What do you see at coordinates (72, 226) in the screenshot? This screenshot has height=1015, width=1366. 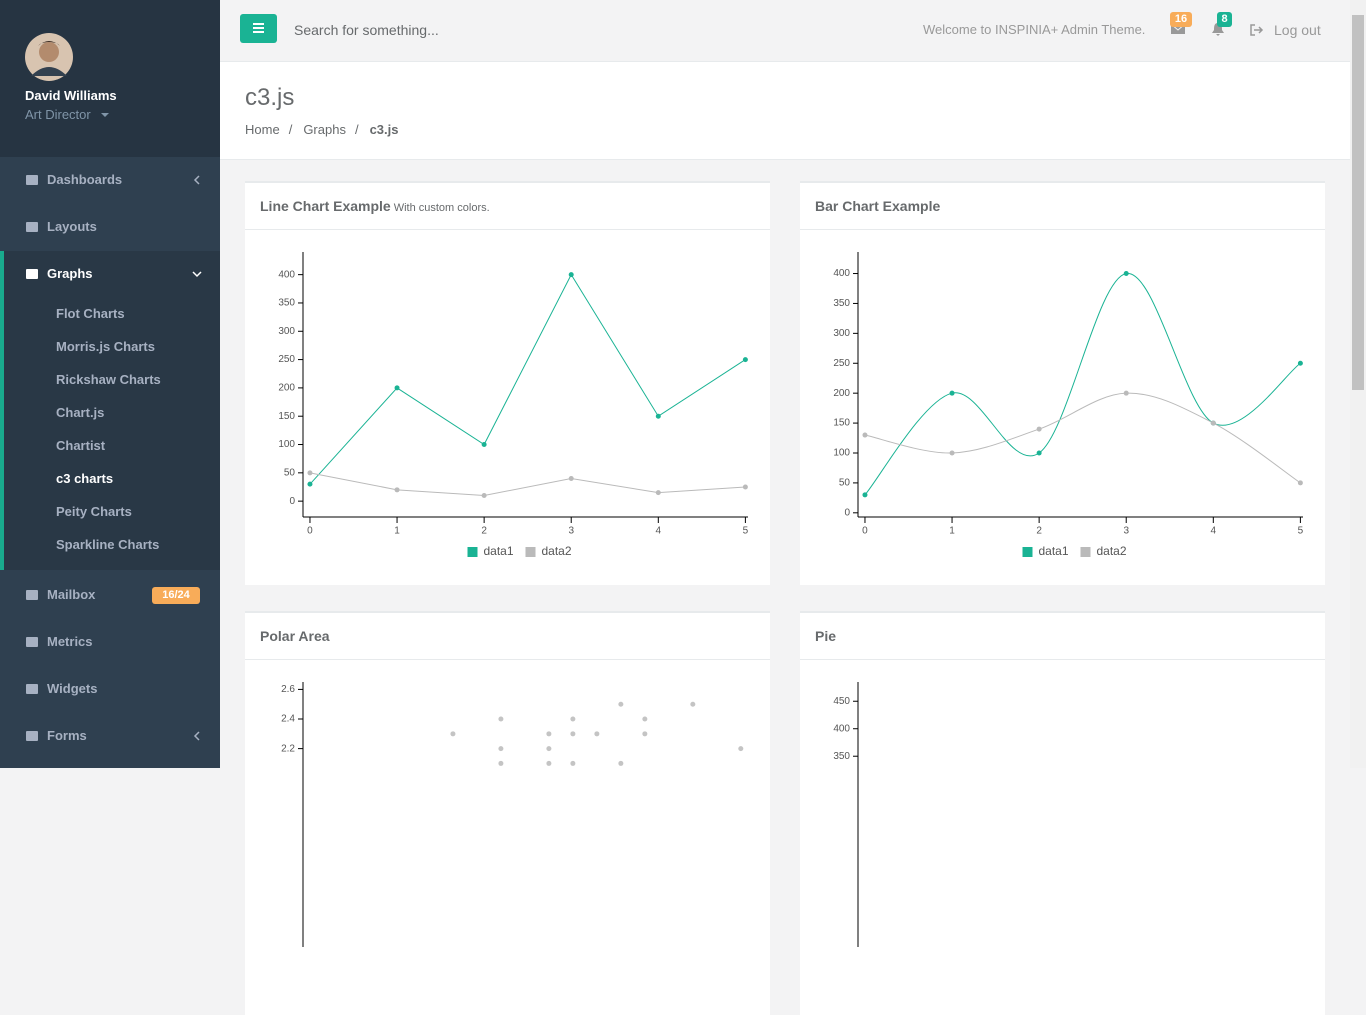 I see `menu-item: Layouts` at bounding box center [72, 226].